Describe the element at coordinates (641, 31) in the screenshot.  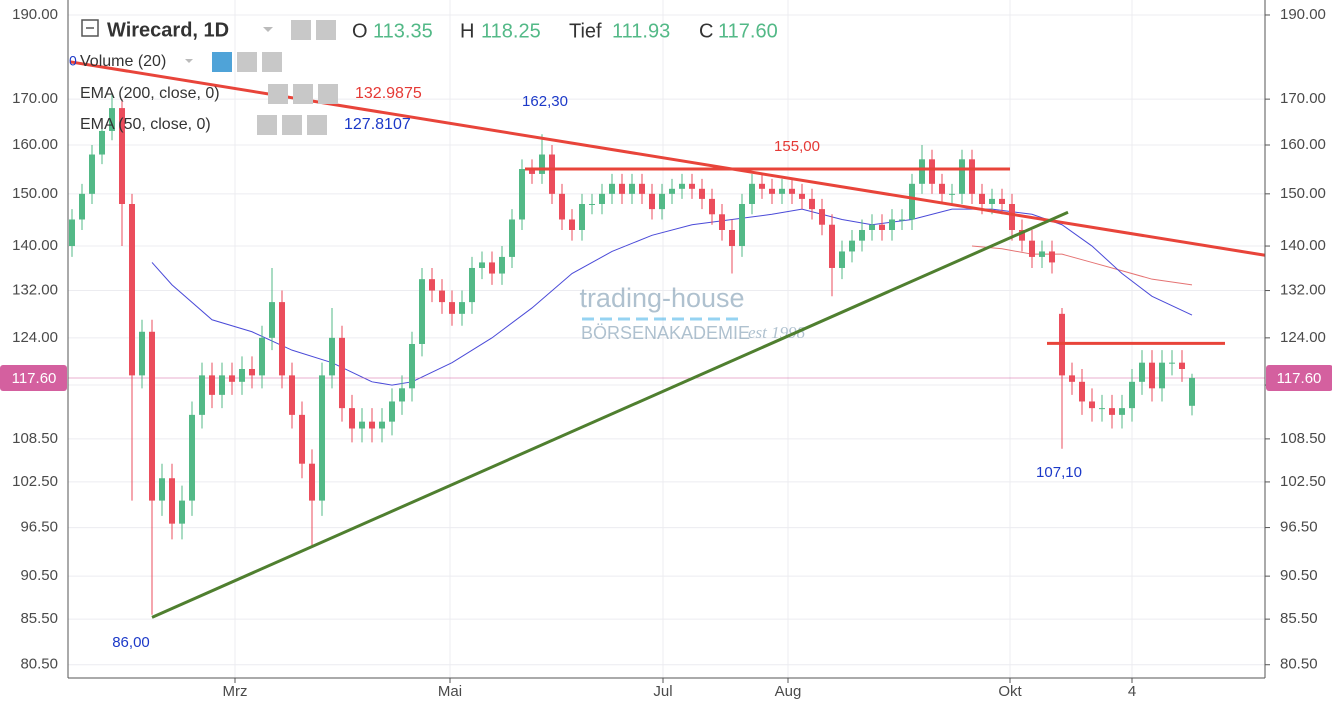
I see `ohlc-value: 111.93` at that location.